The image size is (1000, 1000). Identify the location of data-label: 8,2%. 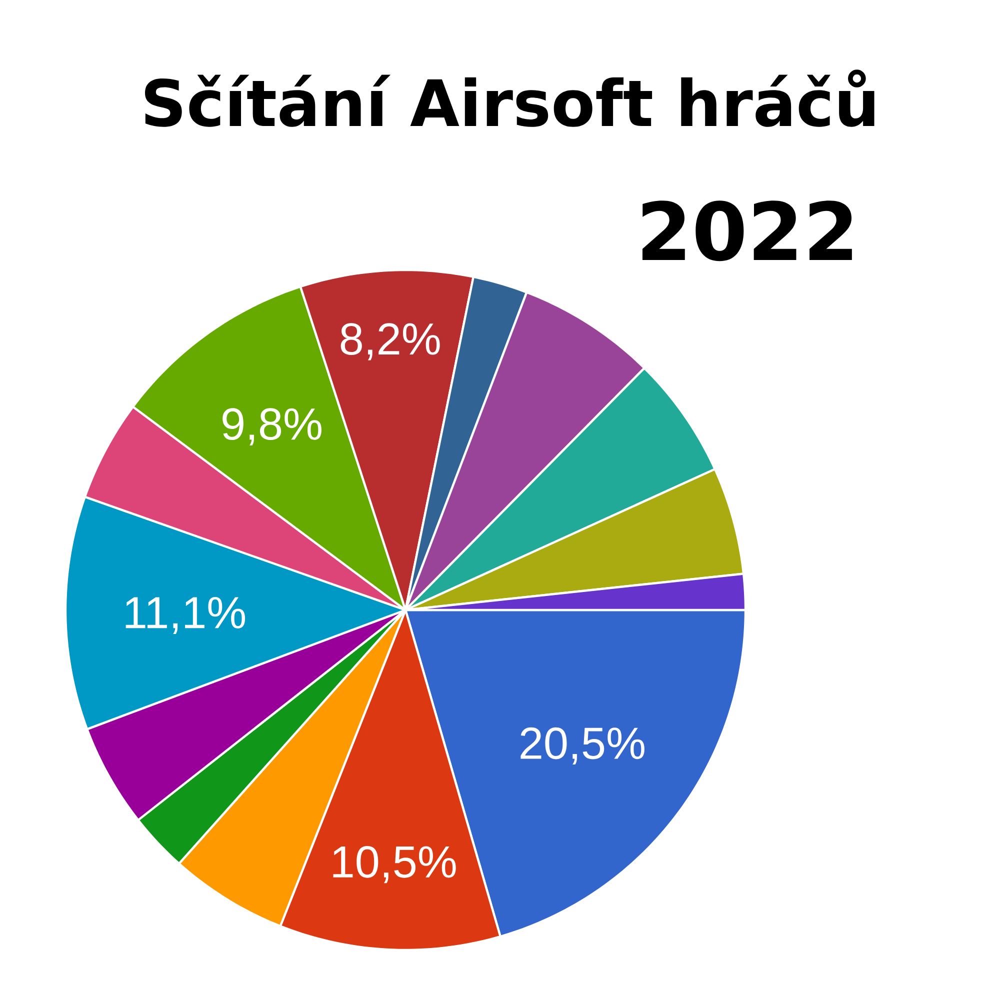
(390, 341).